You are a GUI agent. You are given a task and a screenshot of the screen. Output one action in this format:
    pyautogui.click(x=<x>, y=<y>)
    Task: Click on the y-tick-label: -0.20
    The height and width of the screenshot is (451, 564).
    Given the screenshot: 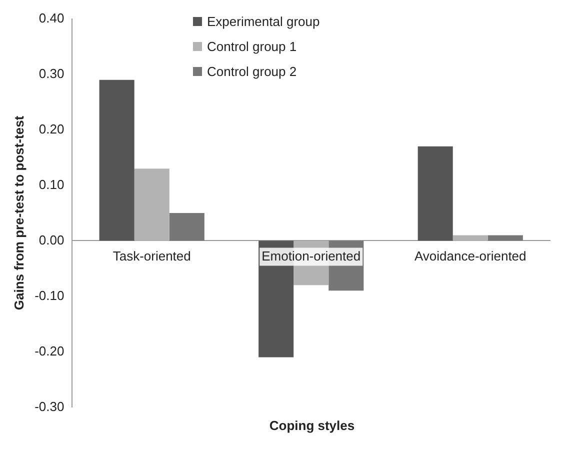 What is the action you would take?
    pyautogui.click(x=49, y=350)
    